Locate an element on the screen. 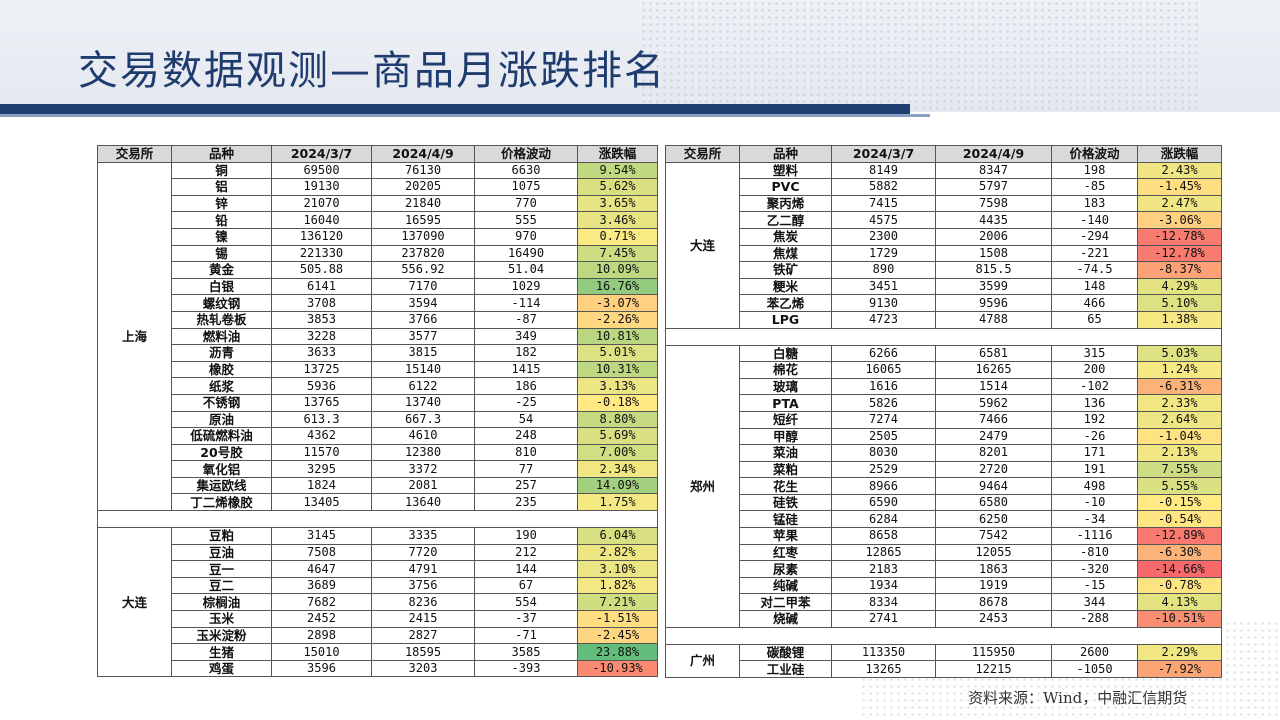  table-row: 玻璃 1616 1514 -102 -6.31% is located at coordinates (944, 386).